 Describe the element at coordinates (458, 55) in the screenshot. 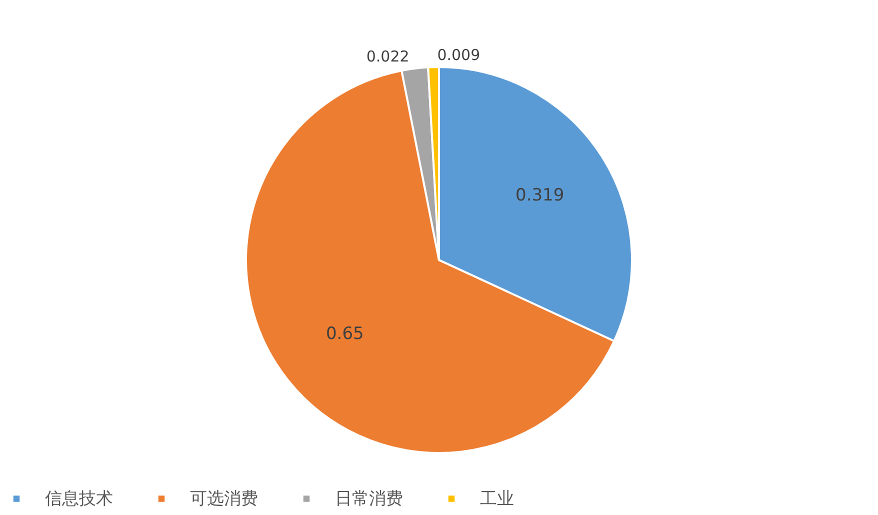

I see `data-label: 0.009` at that location.